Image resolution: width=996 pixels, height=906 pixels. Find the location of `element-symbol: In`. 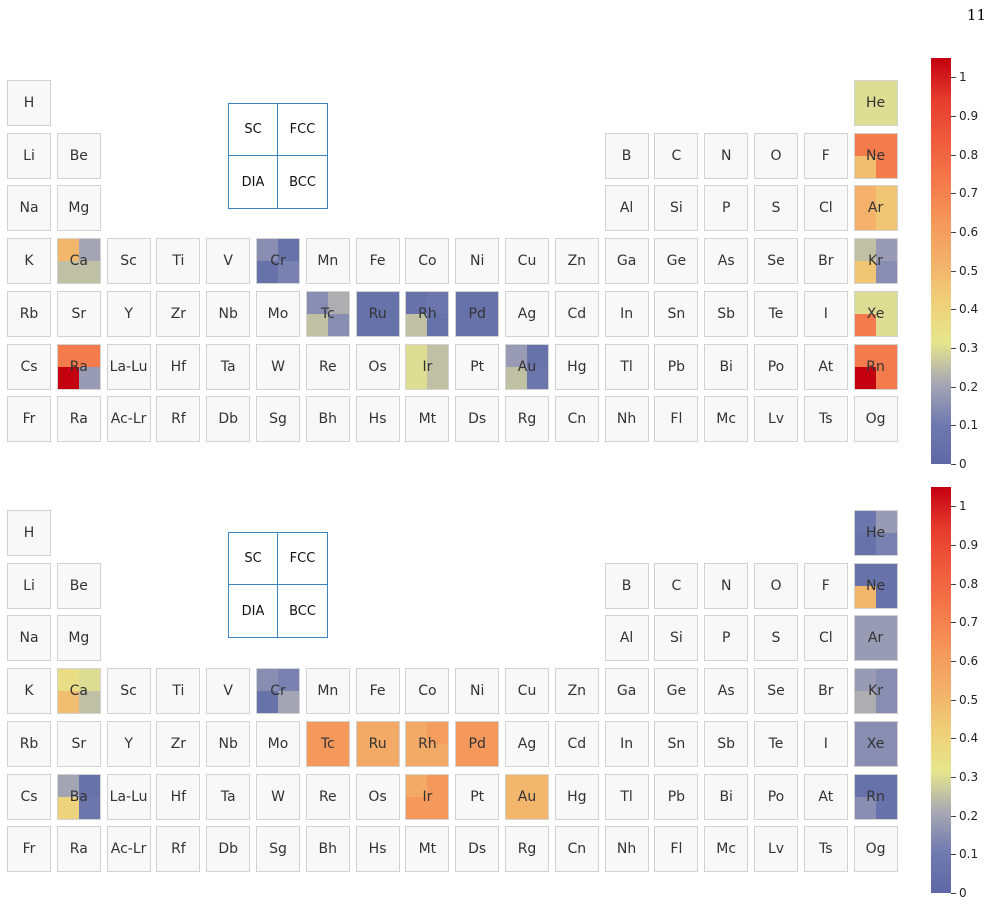

element-symbol: In is located at coordinates (627, 313).